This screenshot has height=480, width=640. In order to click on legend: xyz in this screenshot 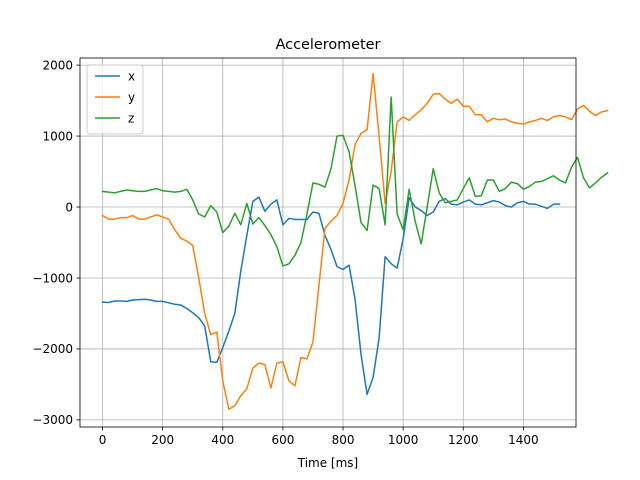, I will do `click(115, 99)`.